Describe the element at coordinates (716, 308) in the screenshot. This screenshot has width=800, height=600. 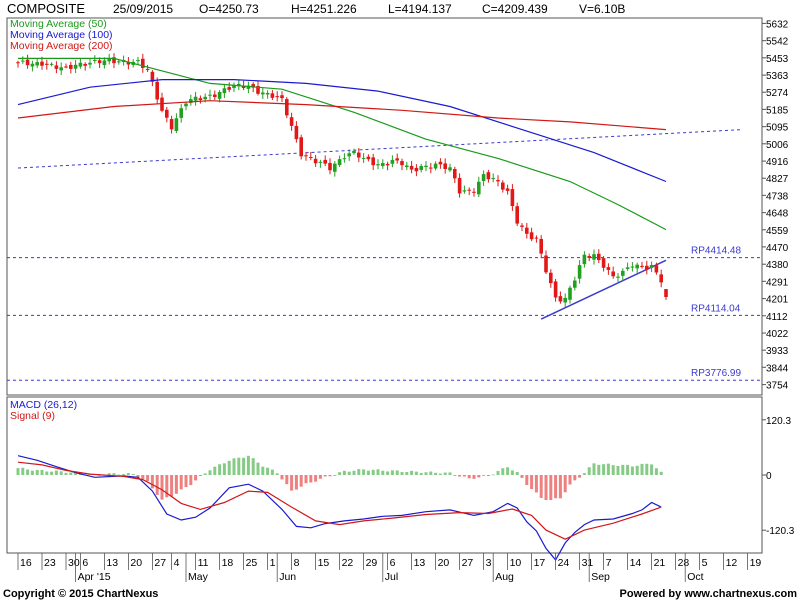
I see `level-label: RP4114.04` at that location.